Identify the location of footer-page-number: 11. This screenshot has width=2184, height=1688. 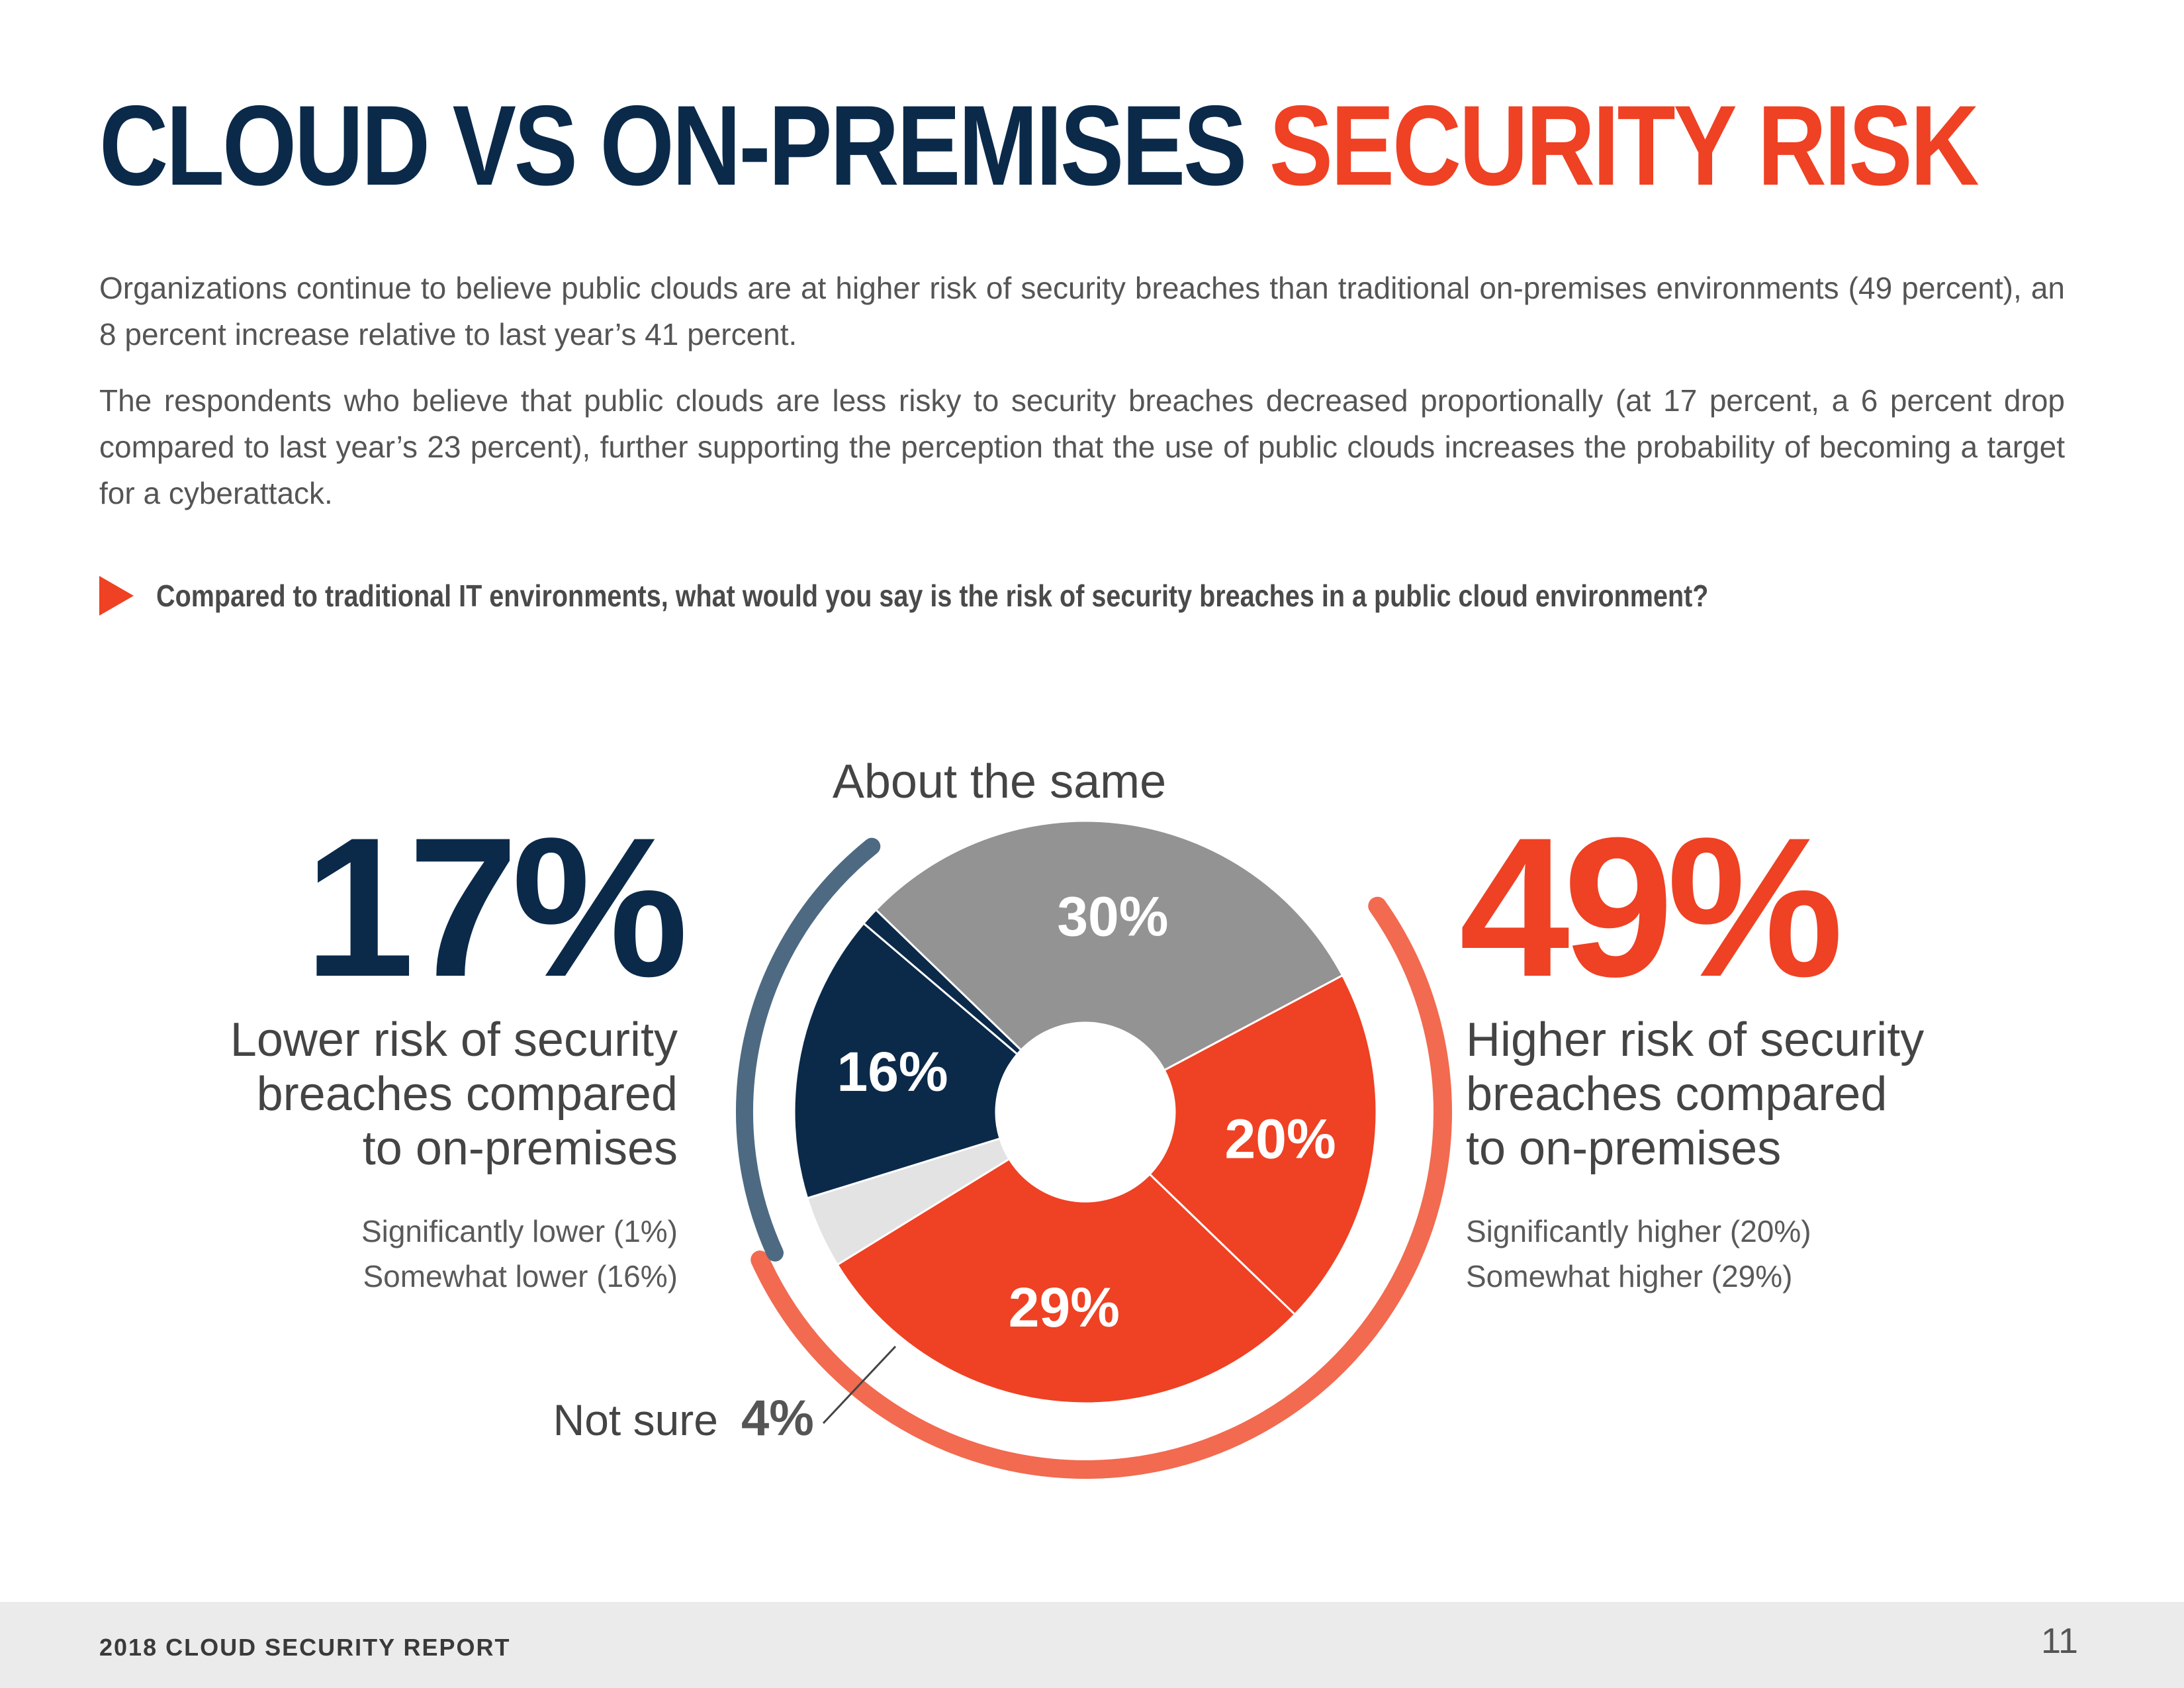
(2059, 1641).